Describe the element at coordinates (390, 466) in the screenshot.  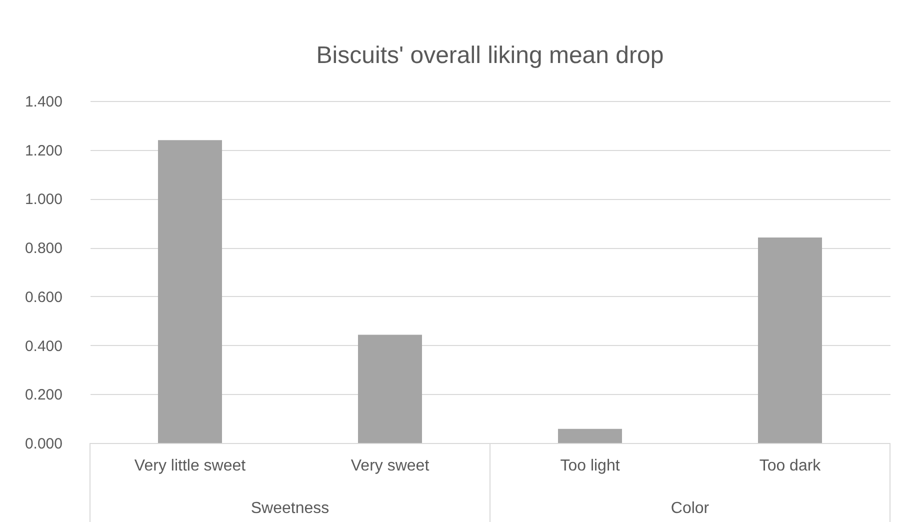
I see `x-tick-label: Very sweet` at that location.